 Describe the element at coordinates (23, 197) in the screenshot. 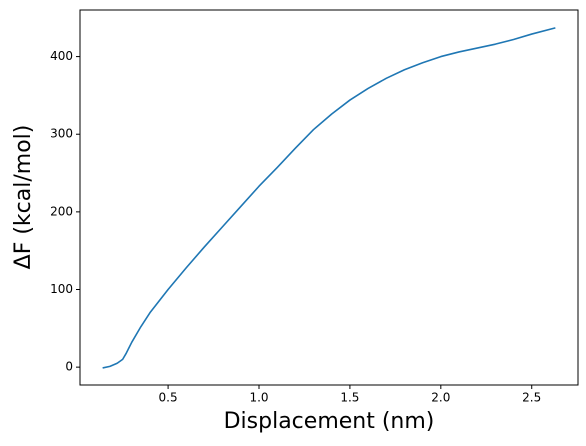

I see `y-axis-label: ΔF (kcal/mol)` at that location.